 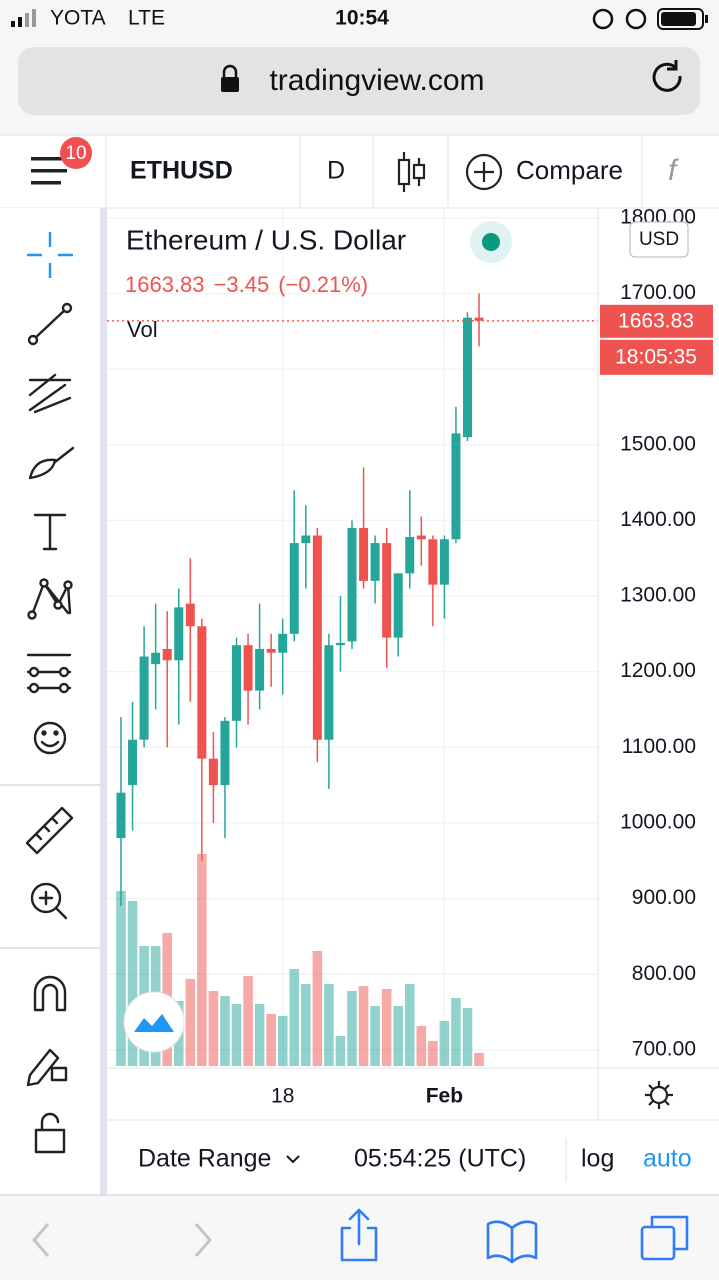 I want to click on indicators-button: f, so click(x=673, y=170).